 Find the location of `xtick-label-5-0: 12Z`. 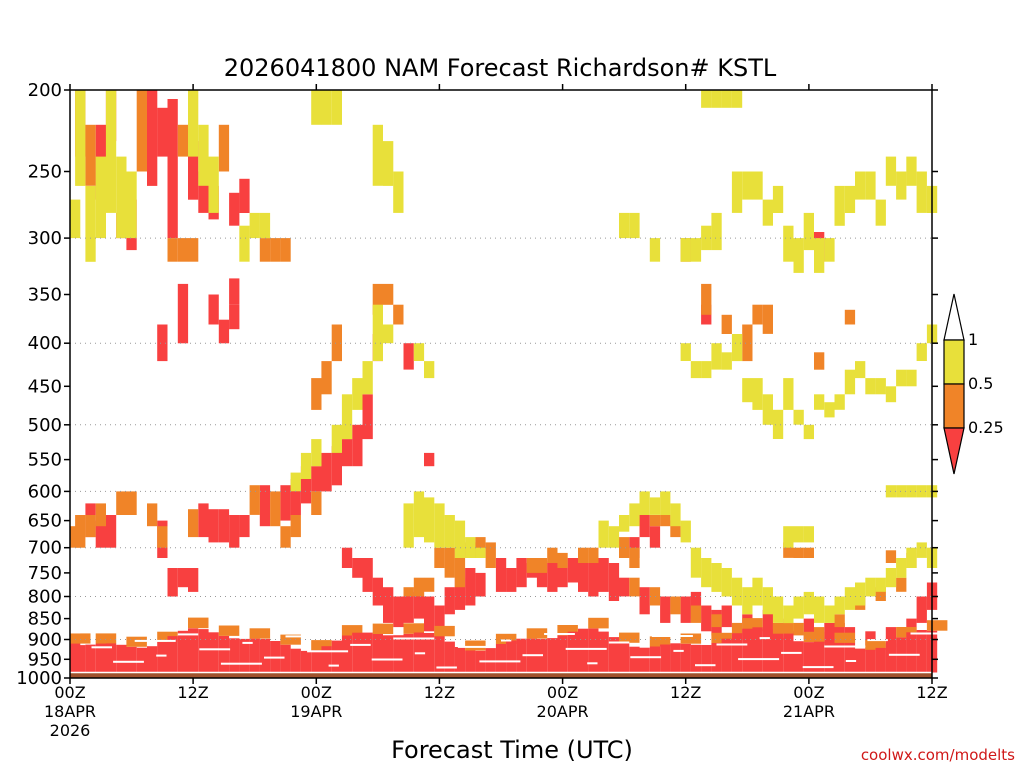

xtick-label-5-0: 12Z is located at coordinates (685, 692).